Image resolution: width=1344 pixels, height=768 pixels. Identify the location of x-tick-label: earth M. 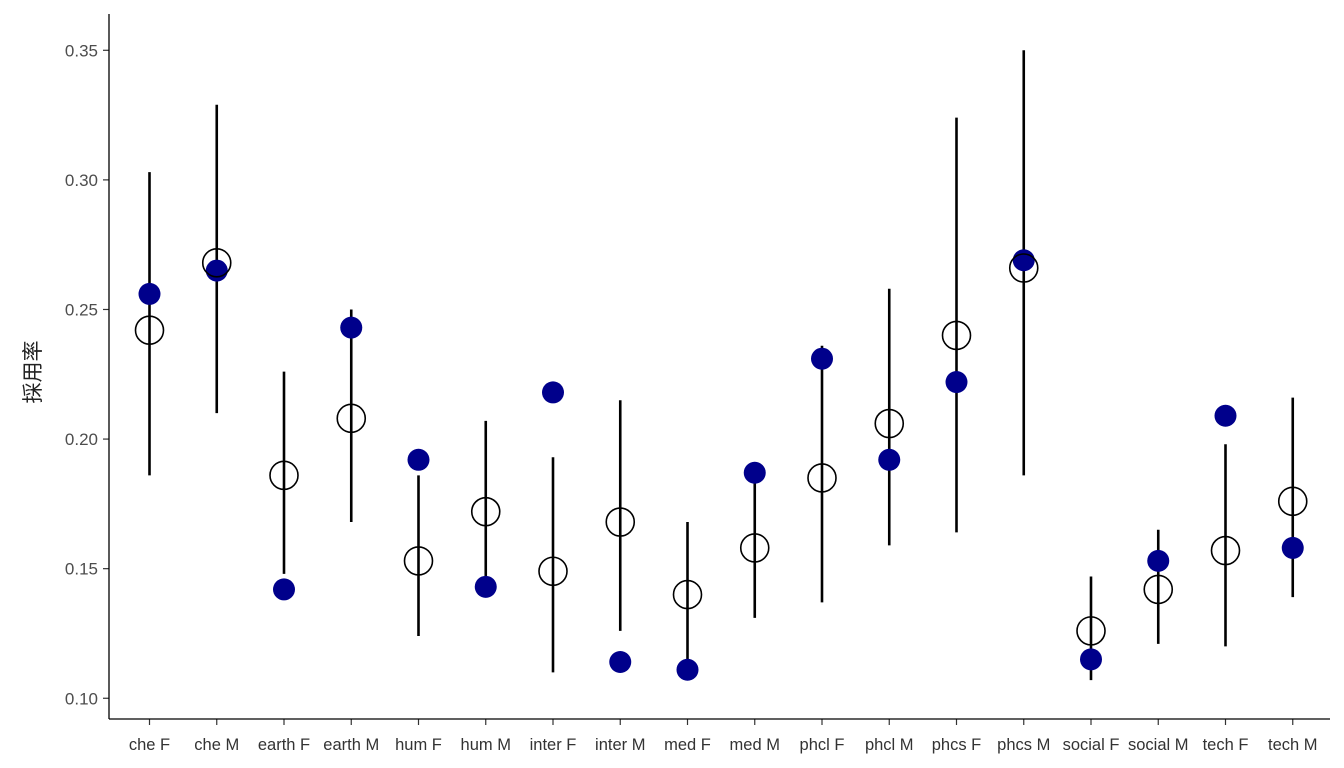
(351, 745).